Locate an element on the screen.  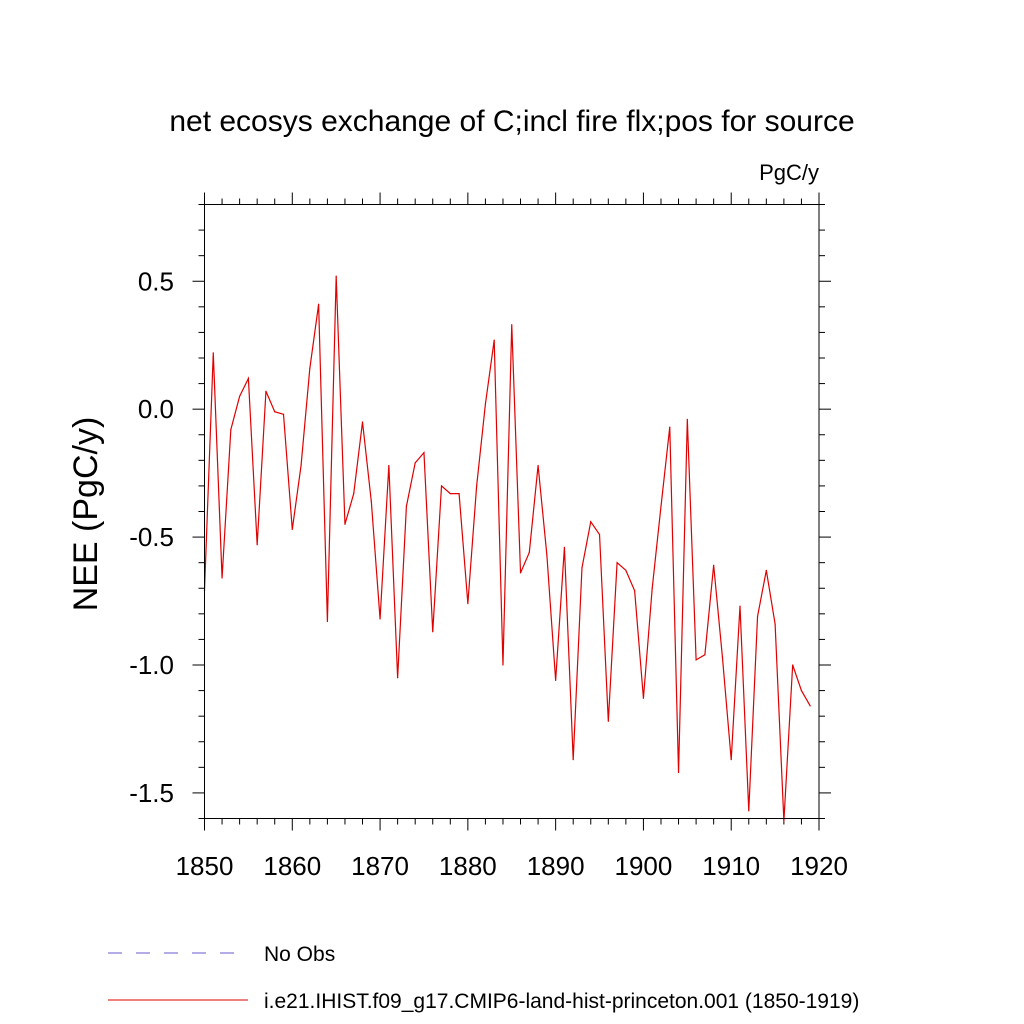
y-tick-label: -1.5 is located at coordinates (151, 793).